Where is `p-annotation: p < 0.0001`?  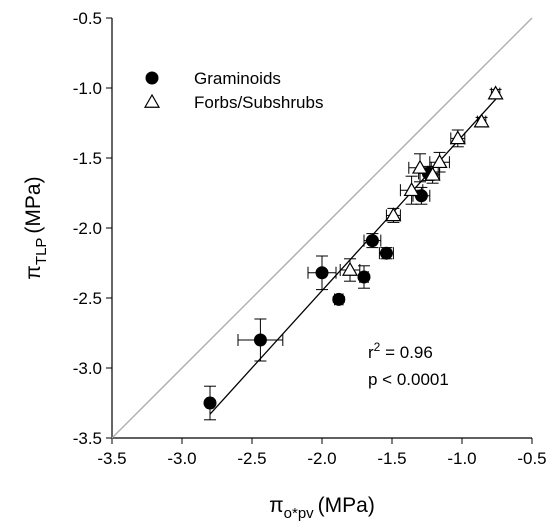
p-annotation: p < 0.0001 is located at coordinates (408, 379).